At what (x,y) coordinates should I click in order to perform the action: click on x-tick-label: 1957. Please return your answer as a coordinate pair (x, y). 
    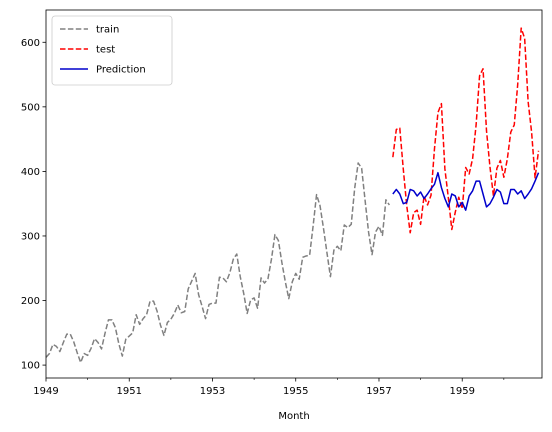
    Looking at the image, I should click on (378, 391).